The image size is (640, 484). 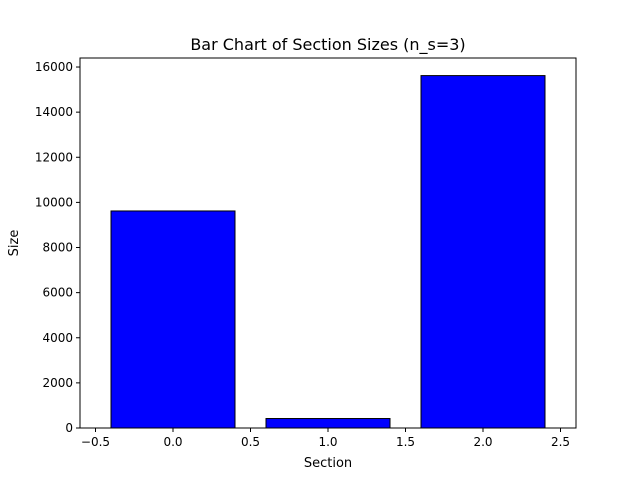 I want to click on y-tick-label: 12000, so click(x=54, y=157).